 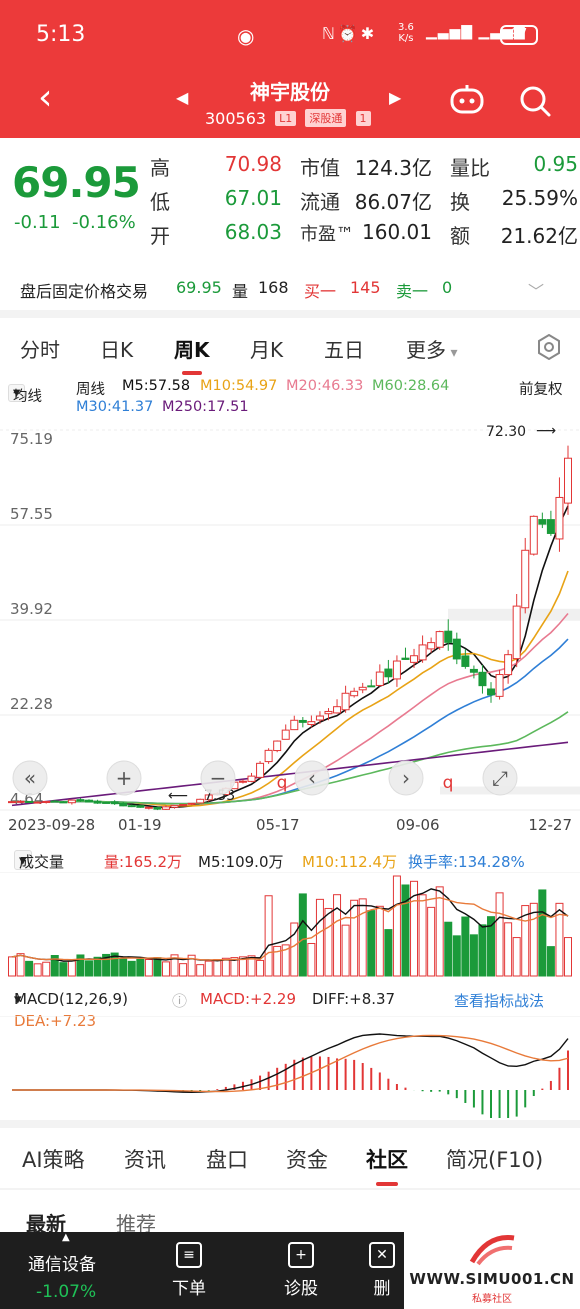 What do you see at coordinates (492, 1250) in the screenshot?
I see `watermark-logo` at bounding box center [492, 1250].